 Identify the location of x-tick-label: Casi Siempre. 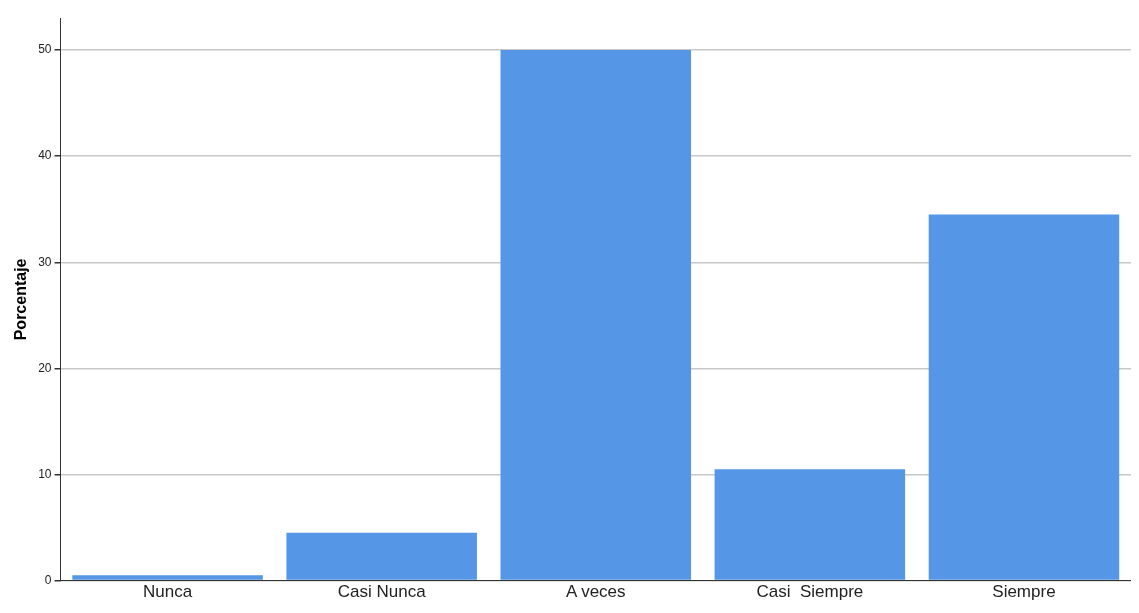
(810, 592).